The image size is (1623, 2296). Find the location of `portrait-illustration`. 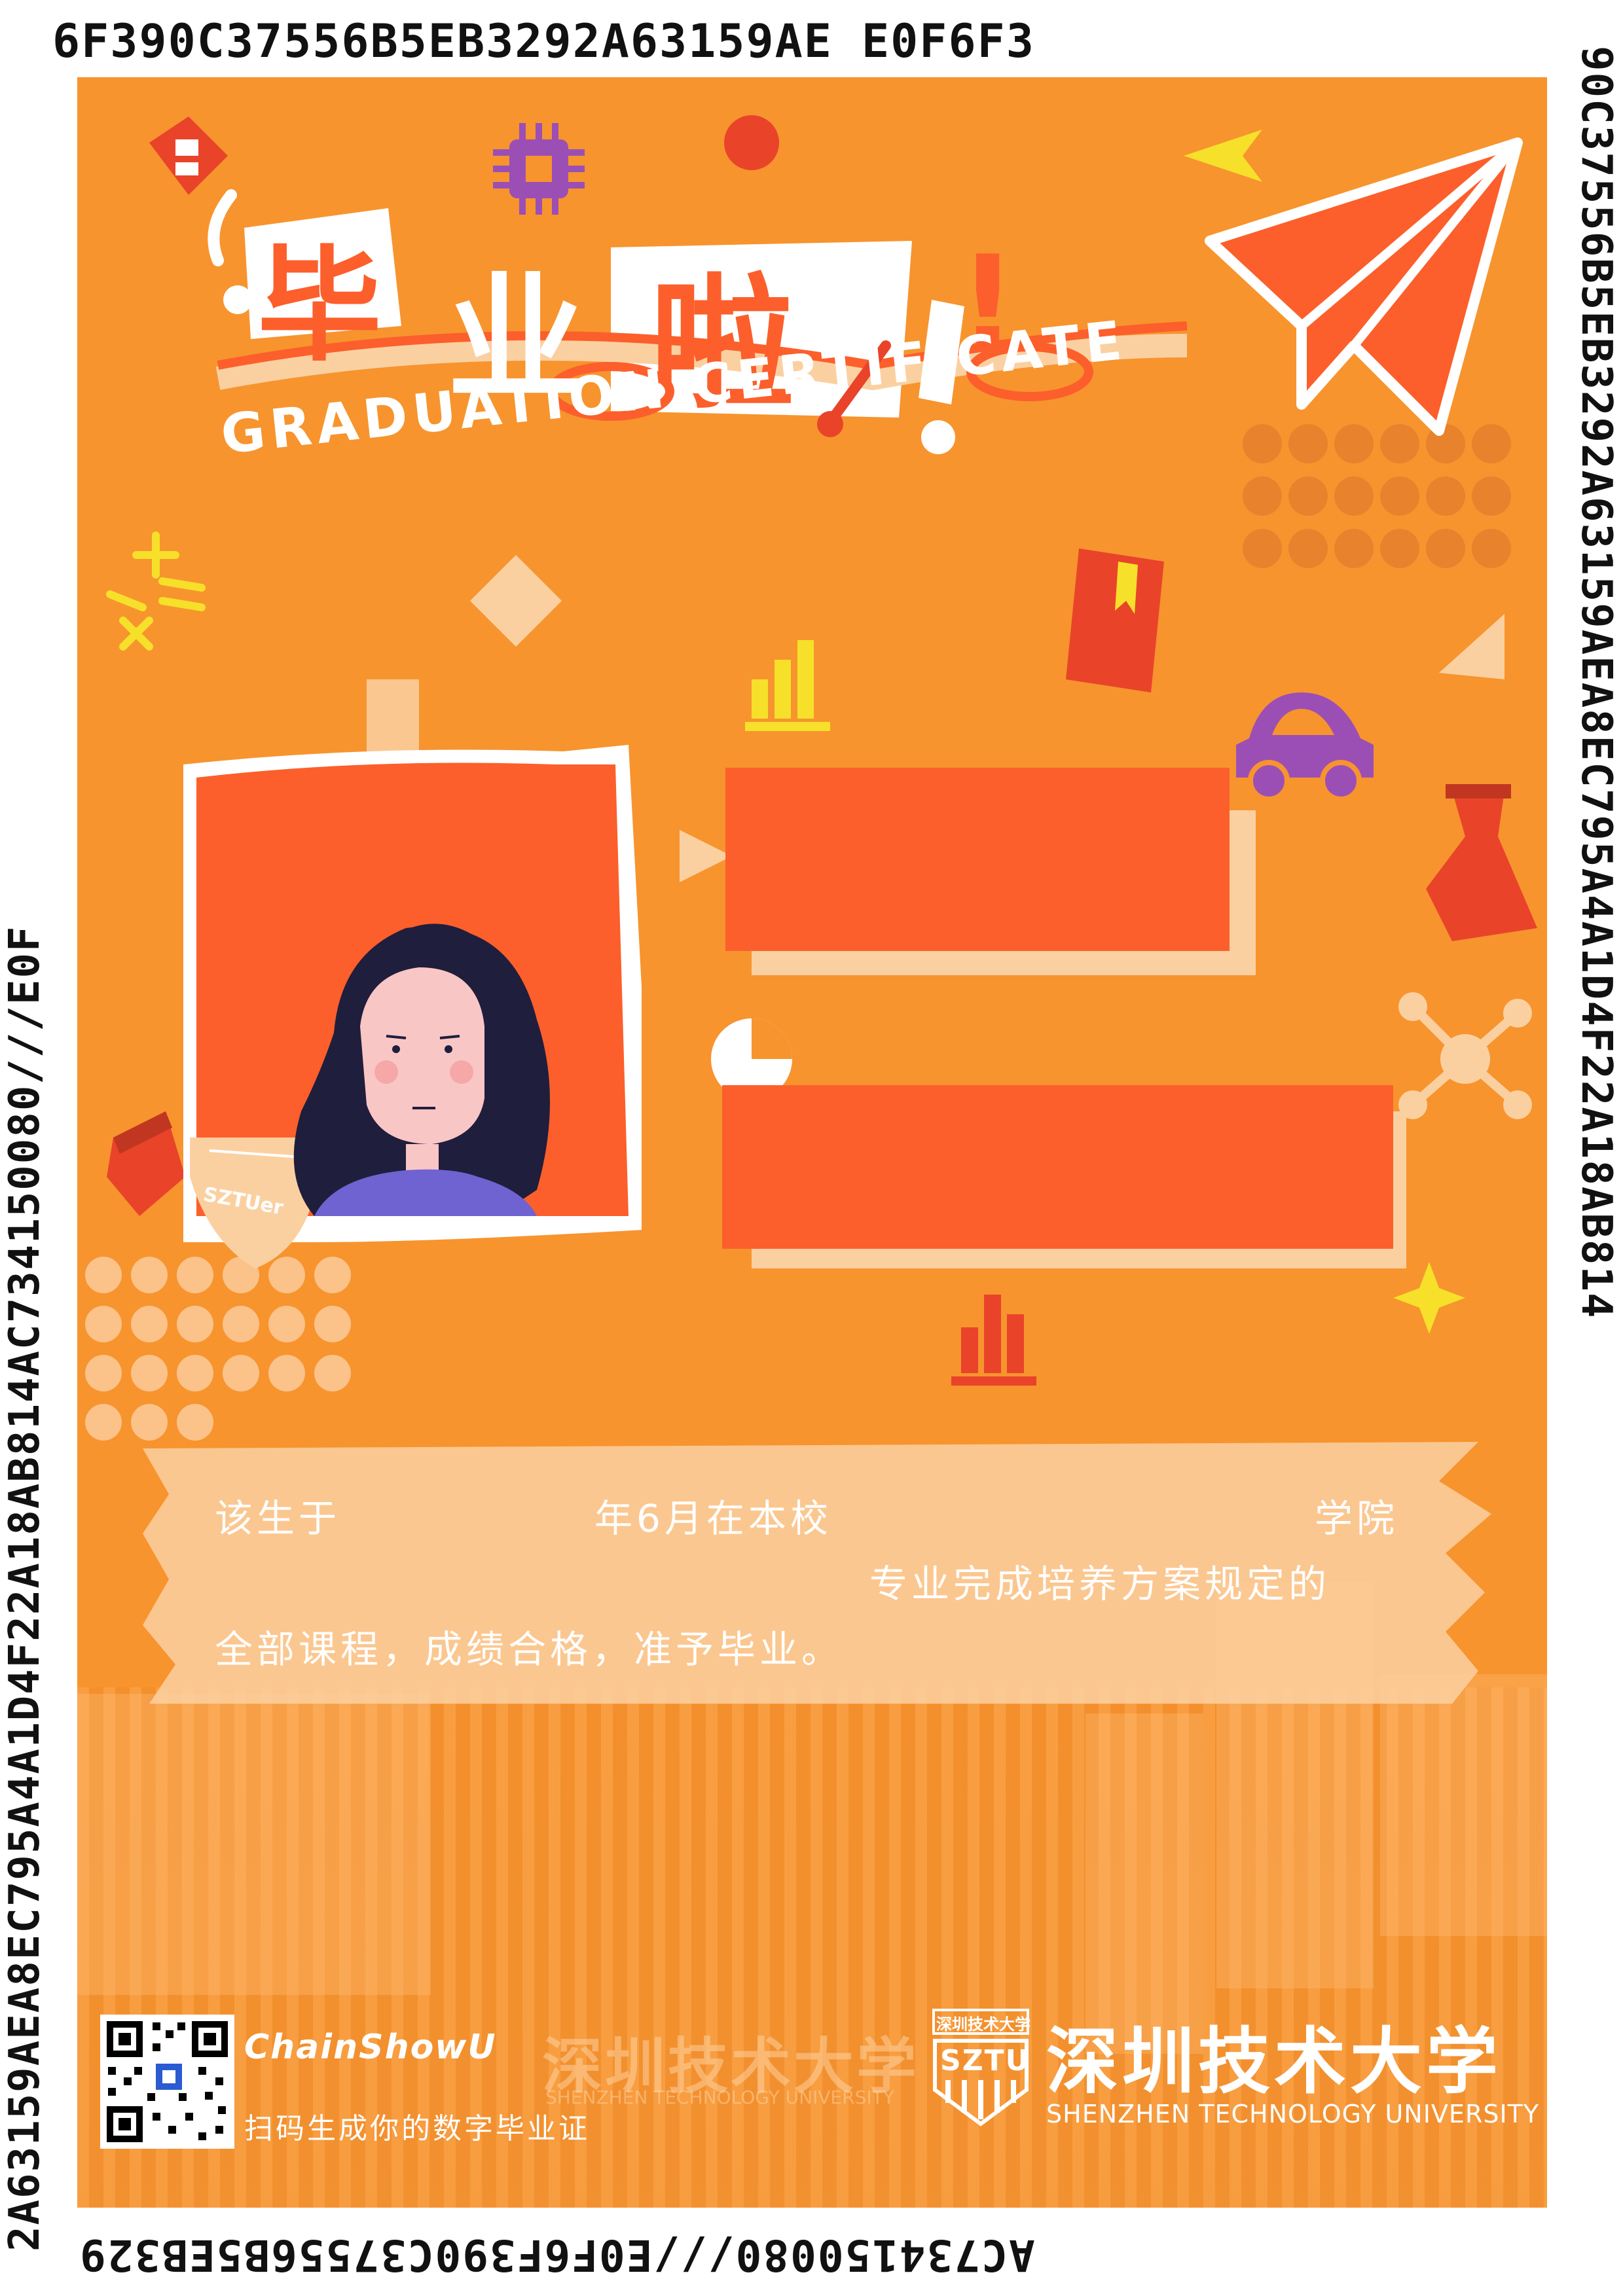

portrait-illustration is located at coordinates (412, 973).